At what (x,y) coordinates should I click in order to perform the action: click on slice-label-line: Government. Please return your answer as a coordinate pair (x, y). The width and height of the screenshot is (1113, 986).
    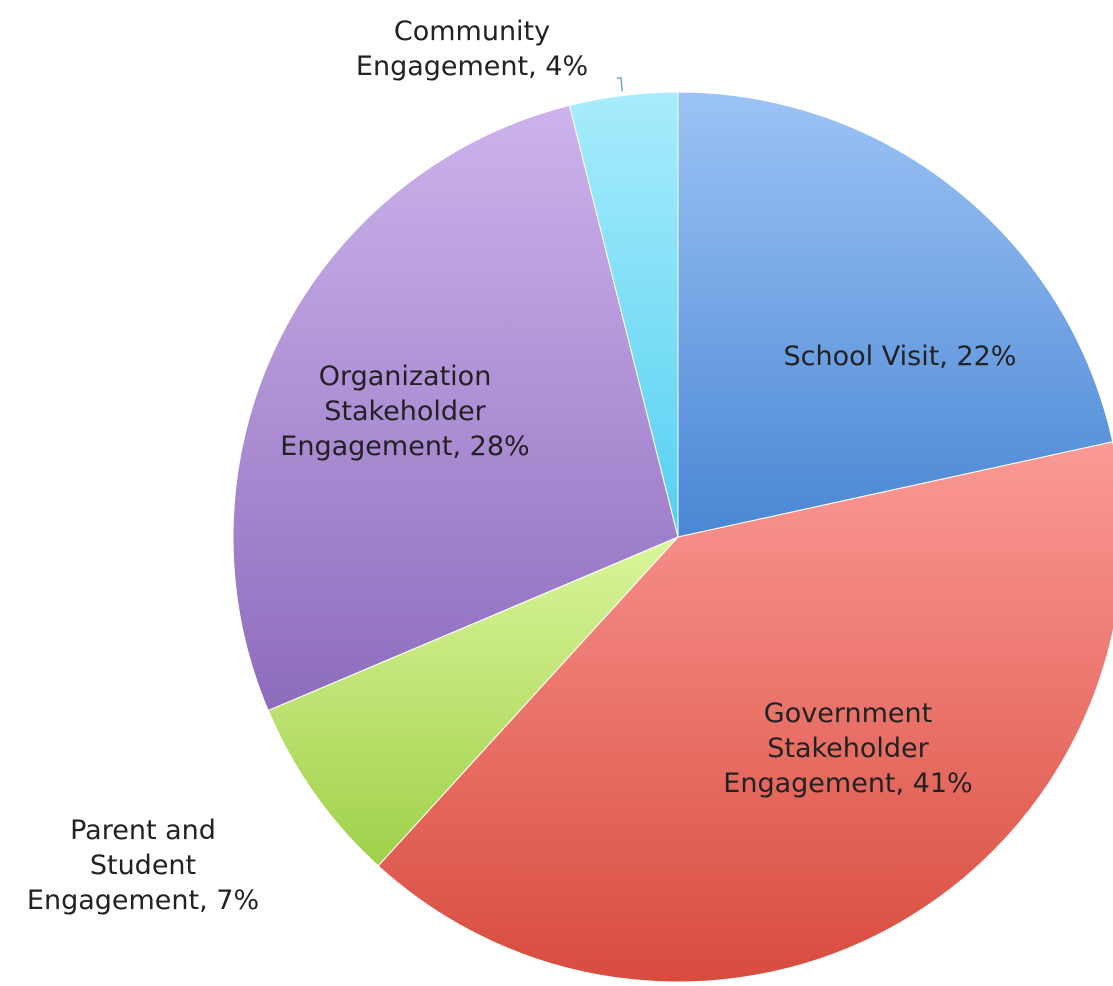
    Looking at the image, I should click on (848, 713).